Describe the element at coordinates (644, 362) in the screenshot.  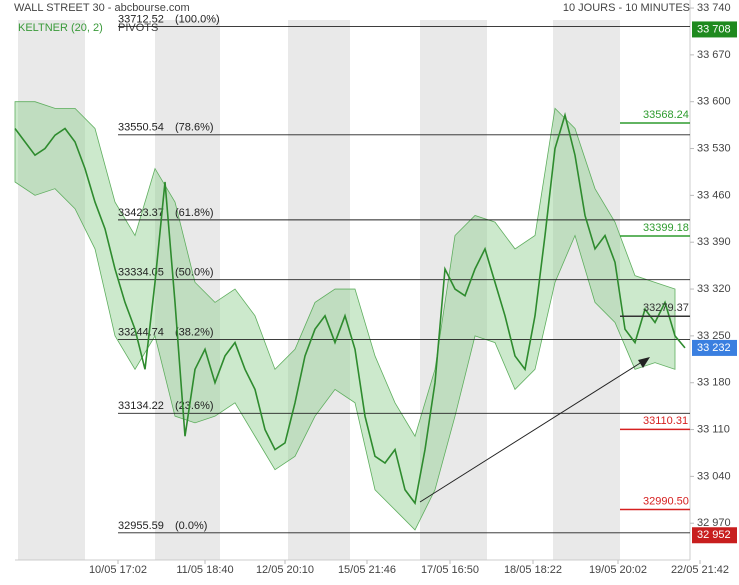
I see `arrow-head` at that location.